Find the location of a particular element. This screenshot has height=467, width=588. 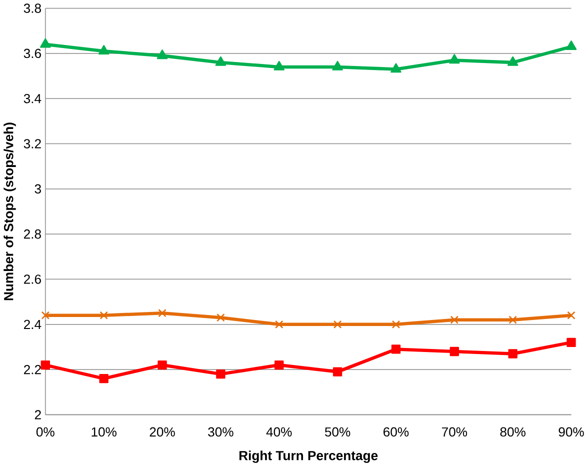

x-tick-label: 50% is located at coordinates (337, 432).